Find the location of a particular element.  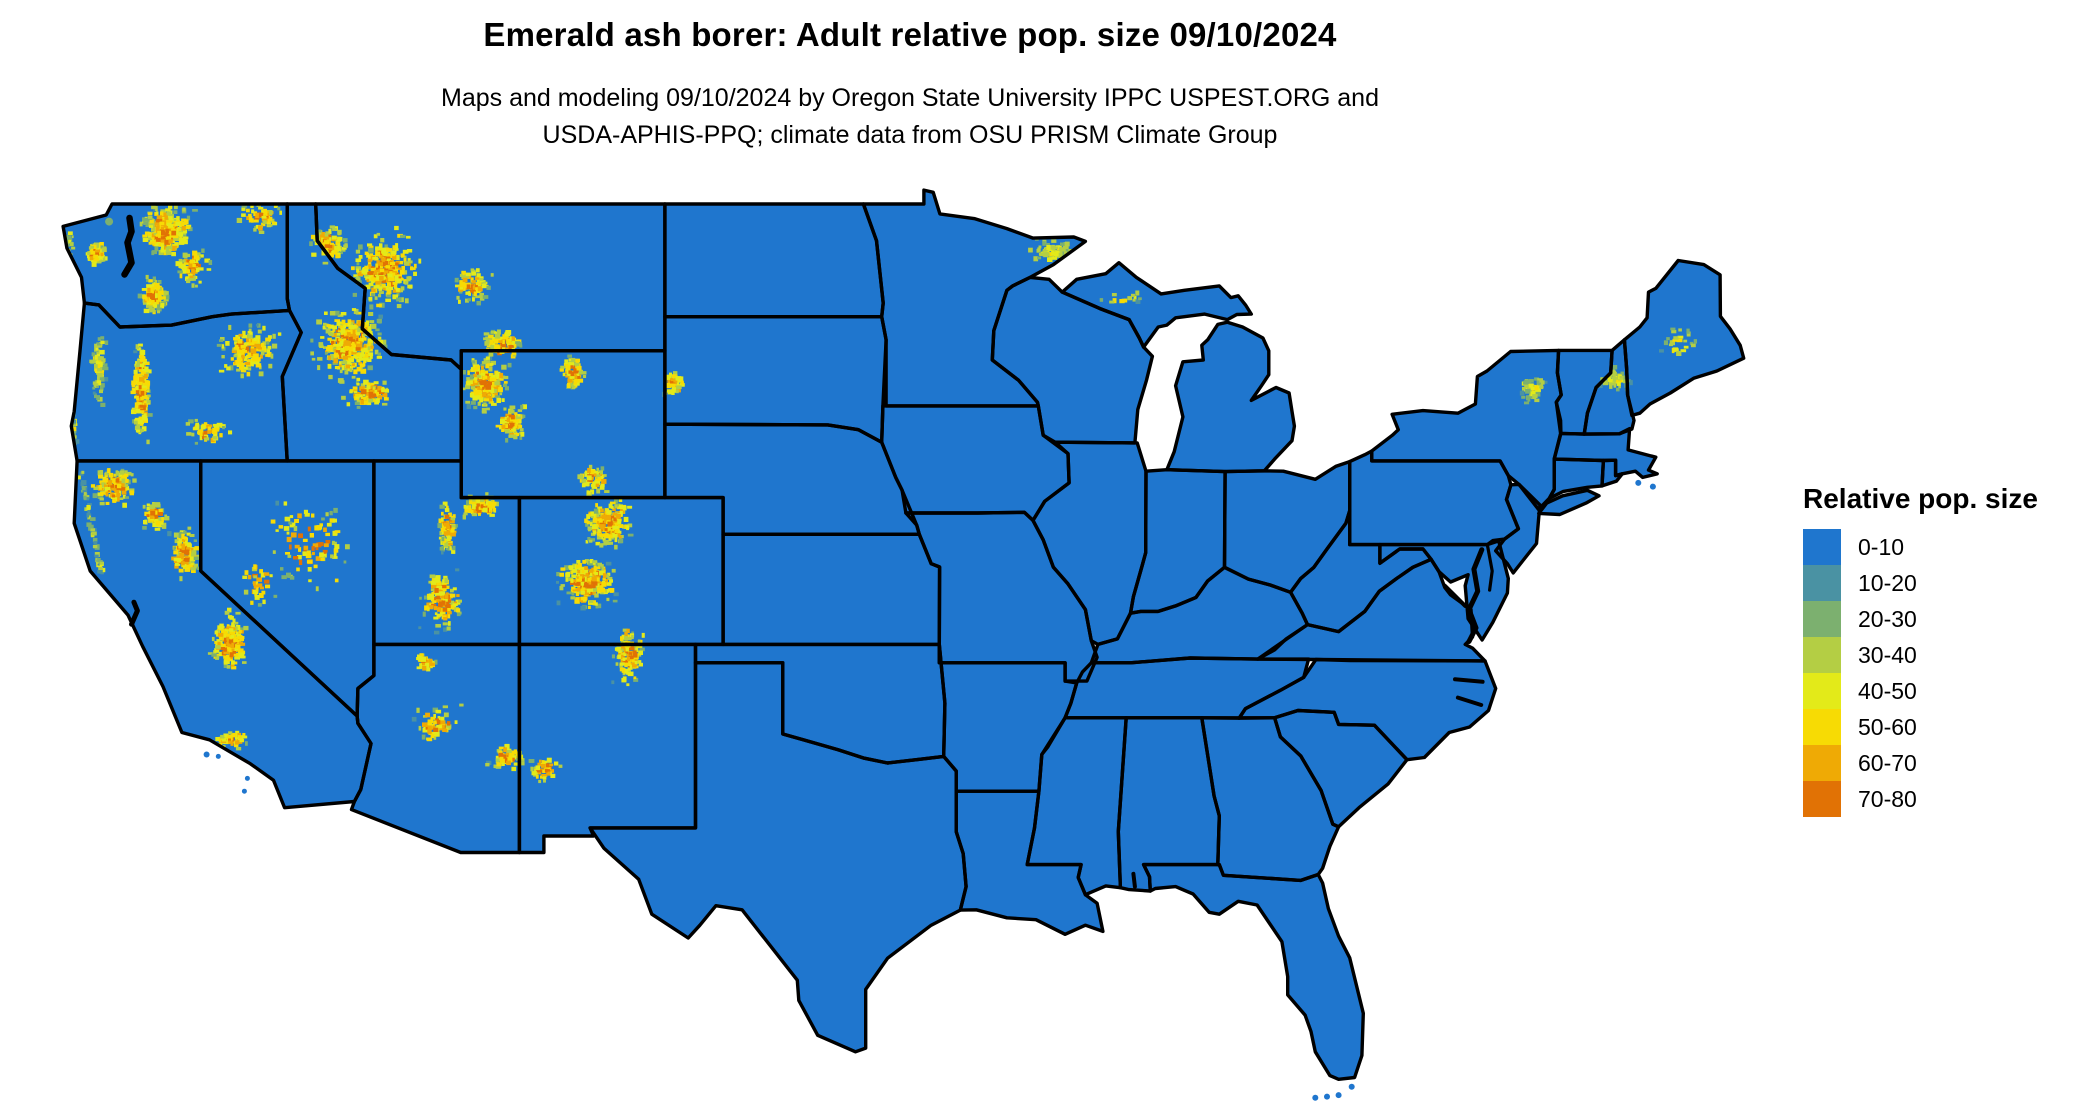

state-michigan-up is located at coordinates (1157, 305).